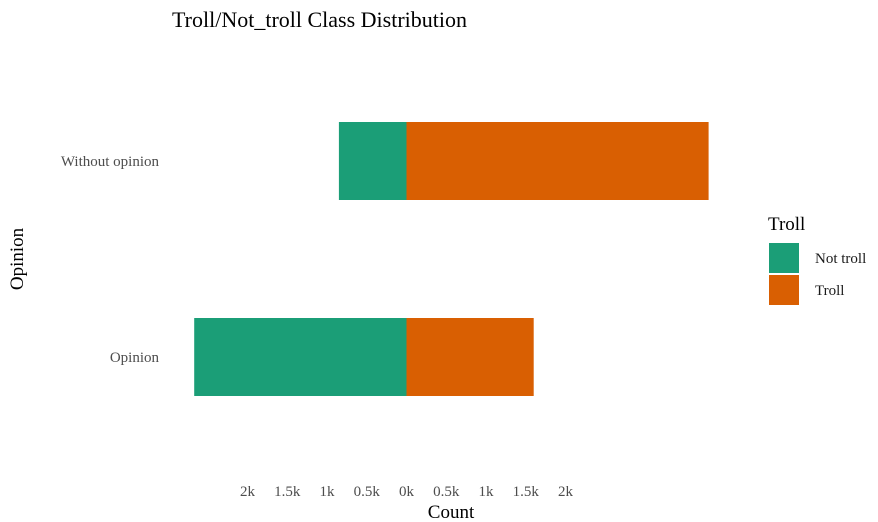 The height and width of the screenshot is (522, 878). I want to click on x-tick-label: 0k, so click(407, 492).